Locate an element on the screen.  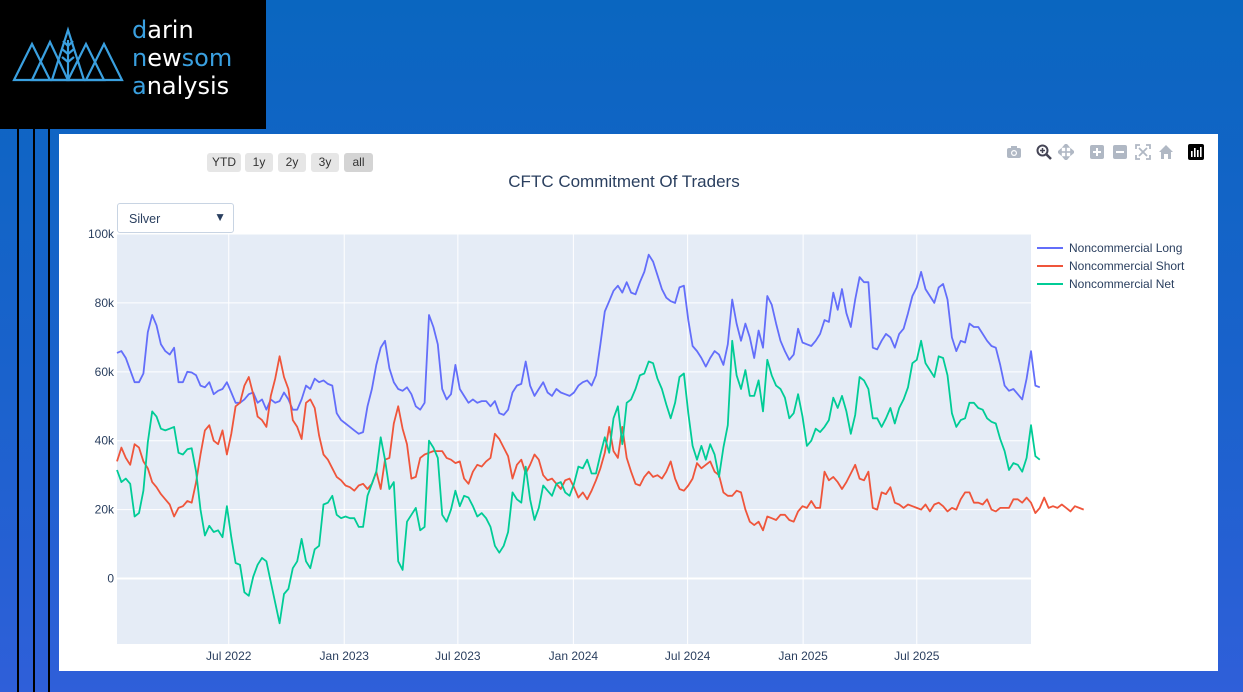
x-tick-label: Jul 2025 is located at coordinates (917, 656).